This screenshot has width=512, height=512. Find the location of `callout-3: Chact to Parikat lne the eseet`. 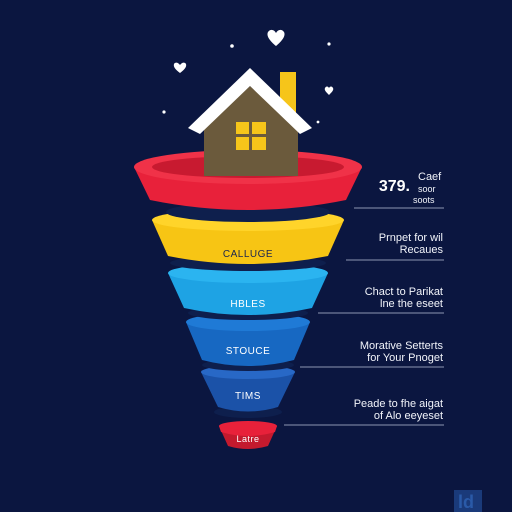

callout-3: Chact to Parikat lne the eseet is located at coordinates (381, 300).